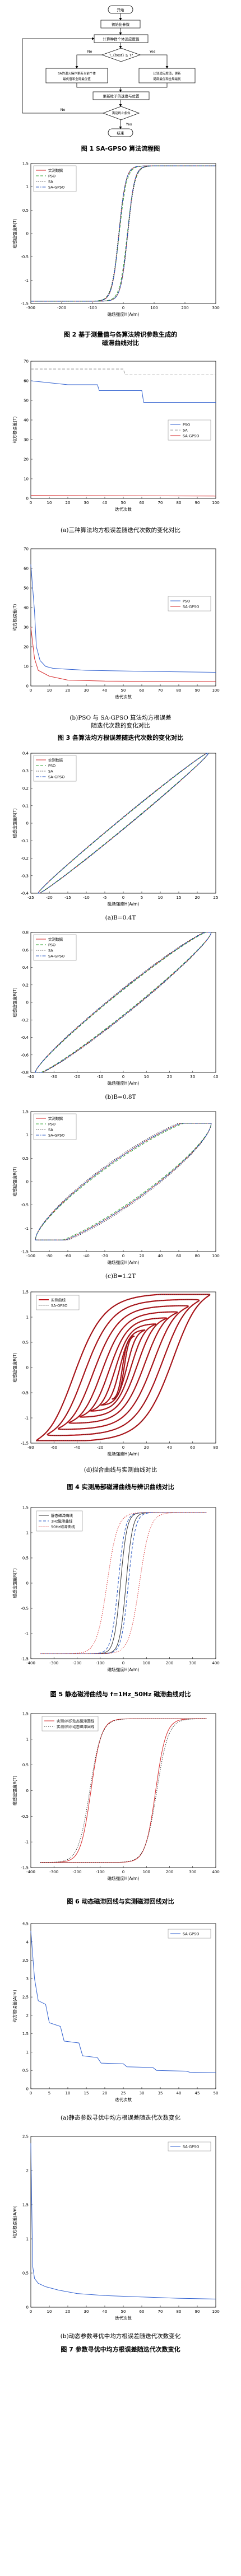 The width and height of the screenshot is (241, 2576). I want to click on fig3-caption: 图 3 各算法均方根误差随迭代次数的变化对比, so click(121, 738).